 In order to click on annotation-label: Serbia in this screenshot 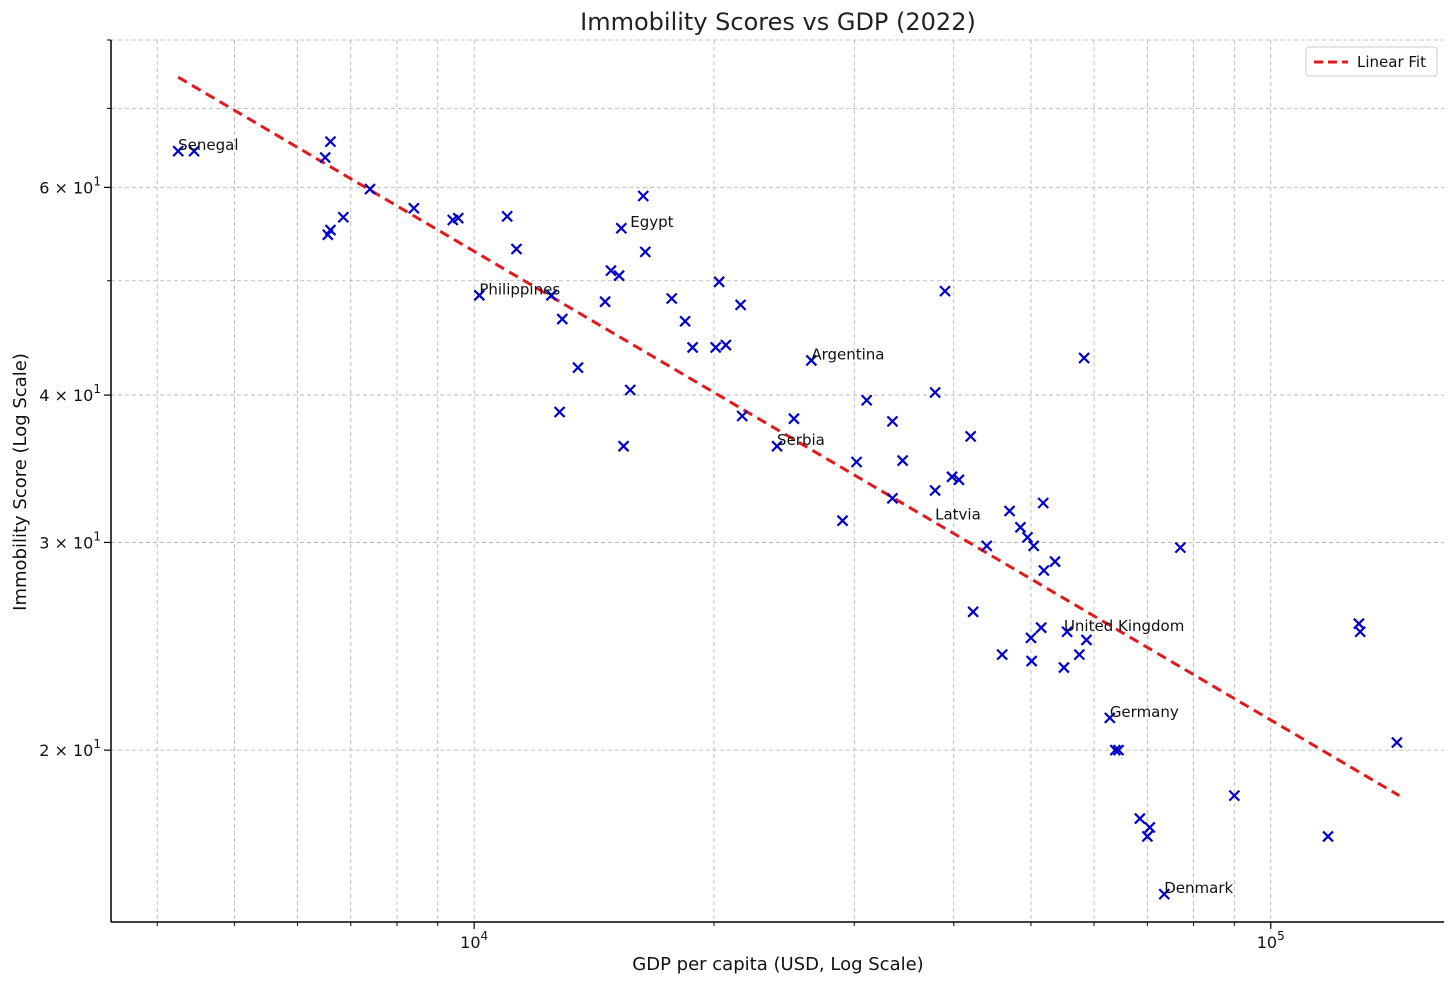, I will do `click(801, 440)`.